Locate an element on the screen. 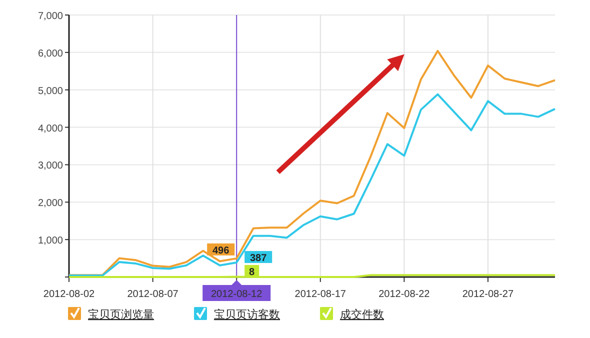 The height and width of the screenshot is (338, 590). x-tick-label: 2012-08-17 is located at coordinates (320, 294).